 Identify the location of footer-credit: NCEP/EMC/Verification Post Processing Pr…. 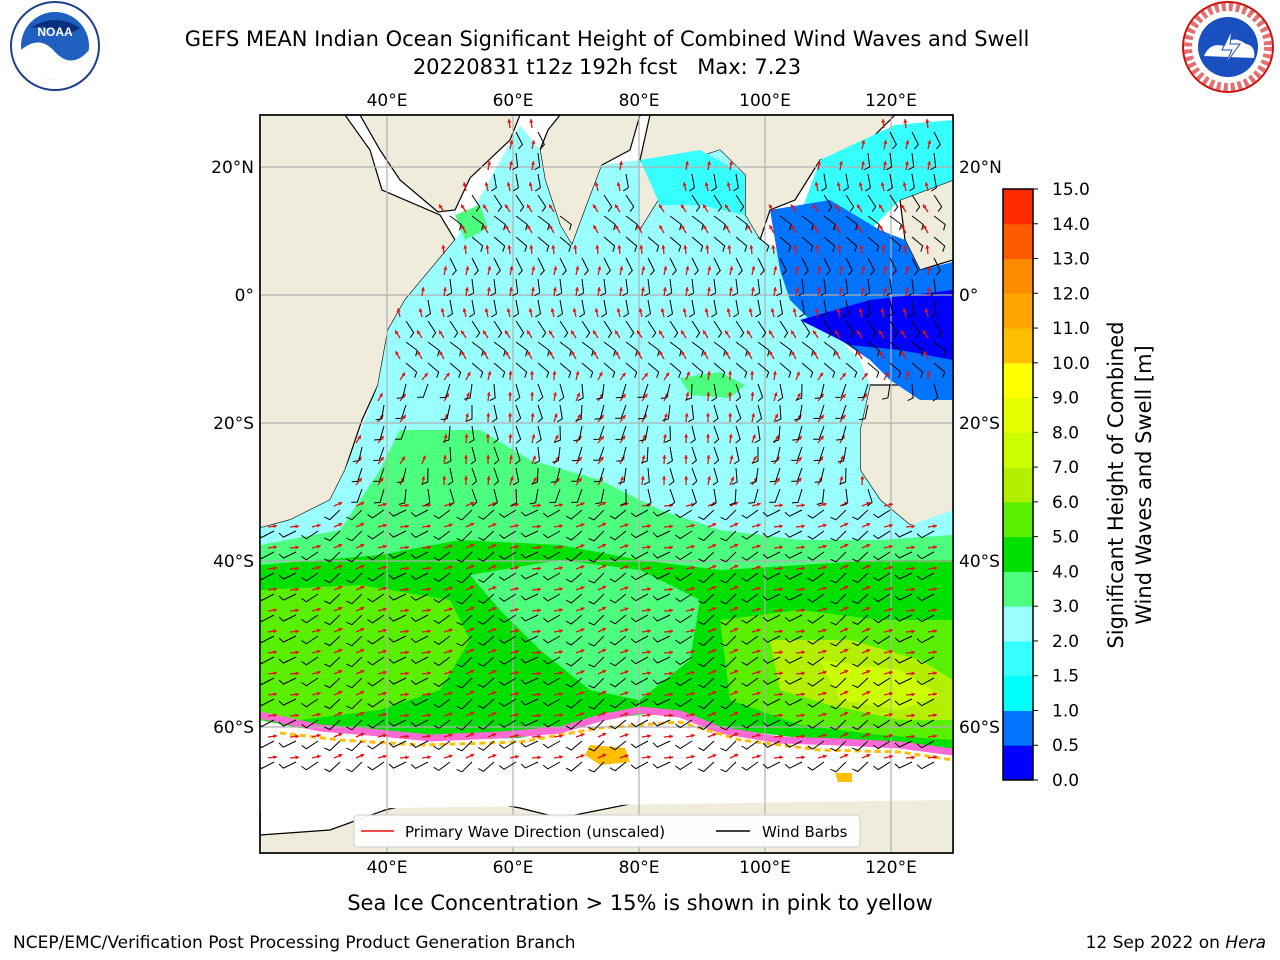
(294, 943).